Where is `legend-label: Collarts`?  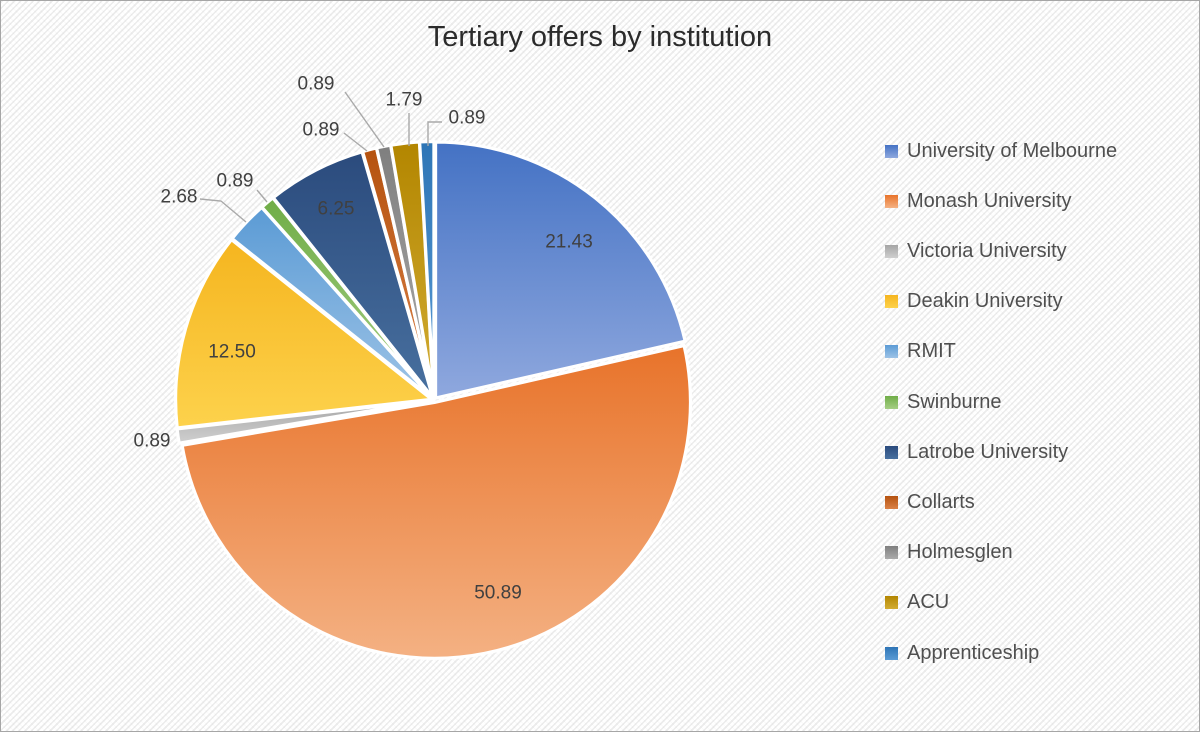 legend-label: Collarts is located at coordinates (941, 501).